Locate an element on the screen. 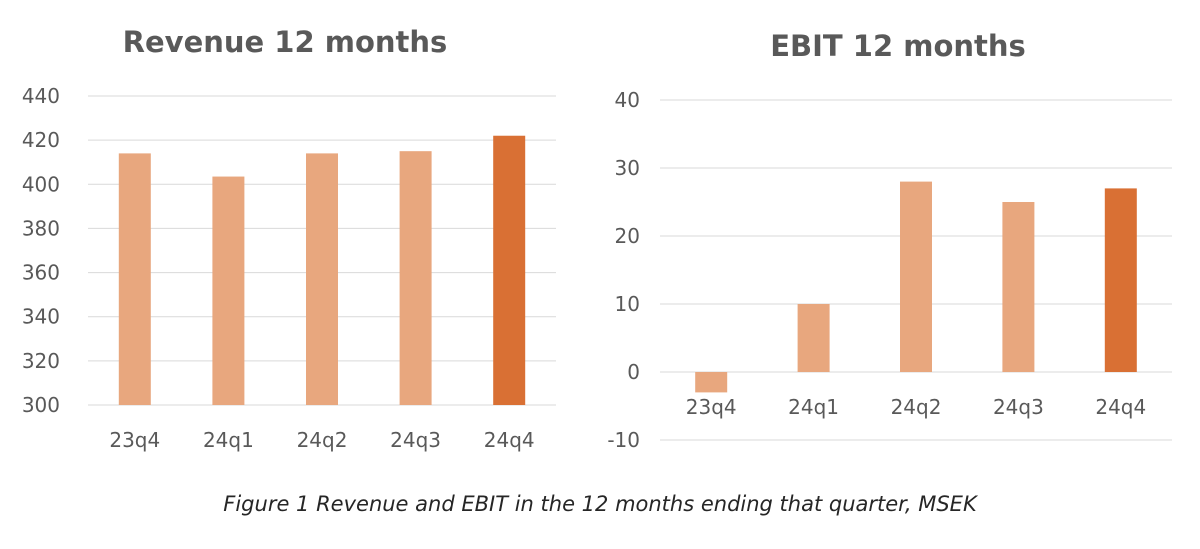 This screenshot has width=1200, height=549. revenue-category-label: 24q2 is located at coordinates (322, 440).